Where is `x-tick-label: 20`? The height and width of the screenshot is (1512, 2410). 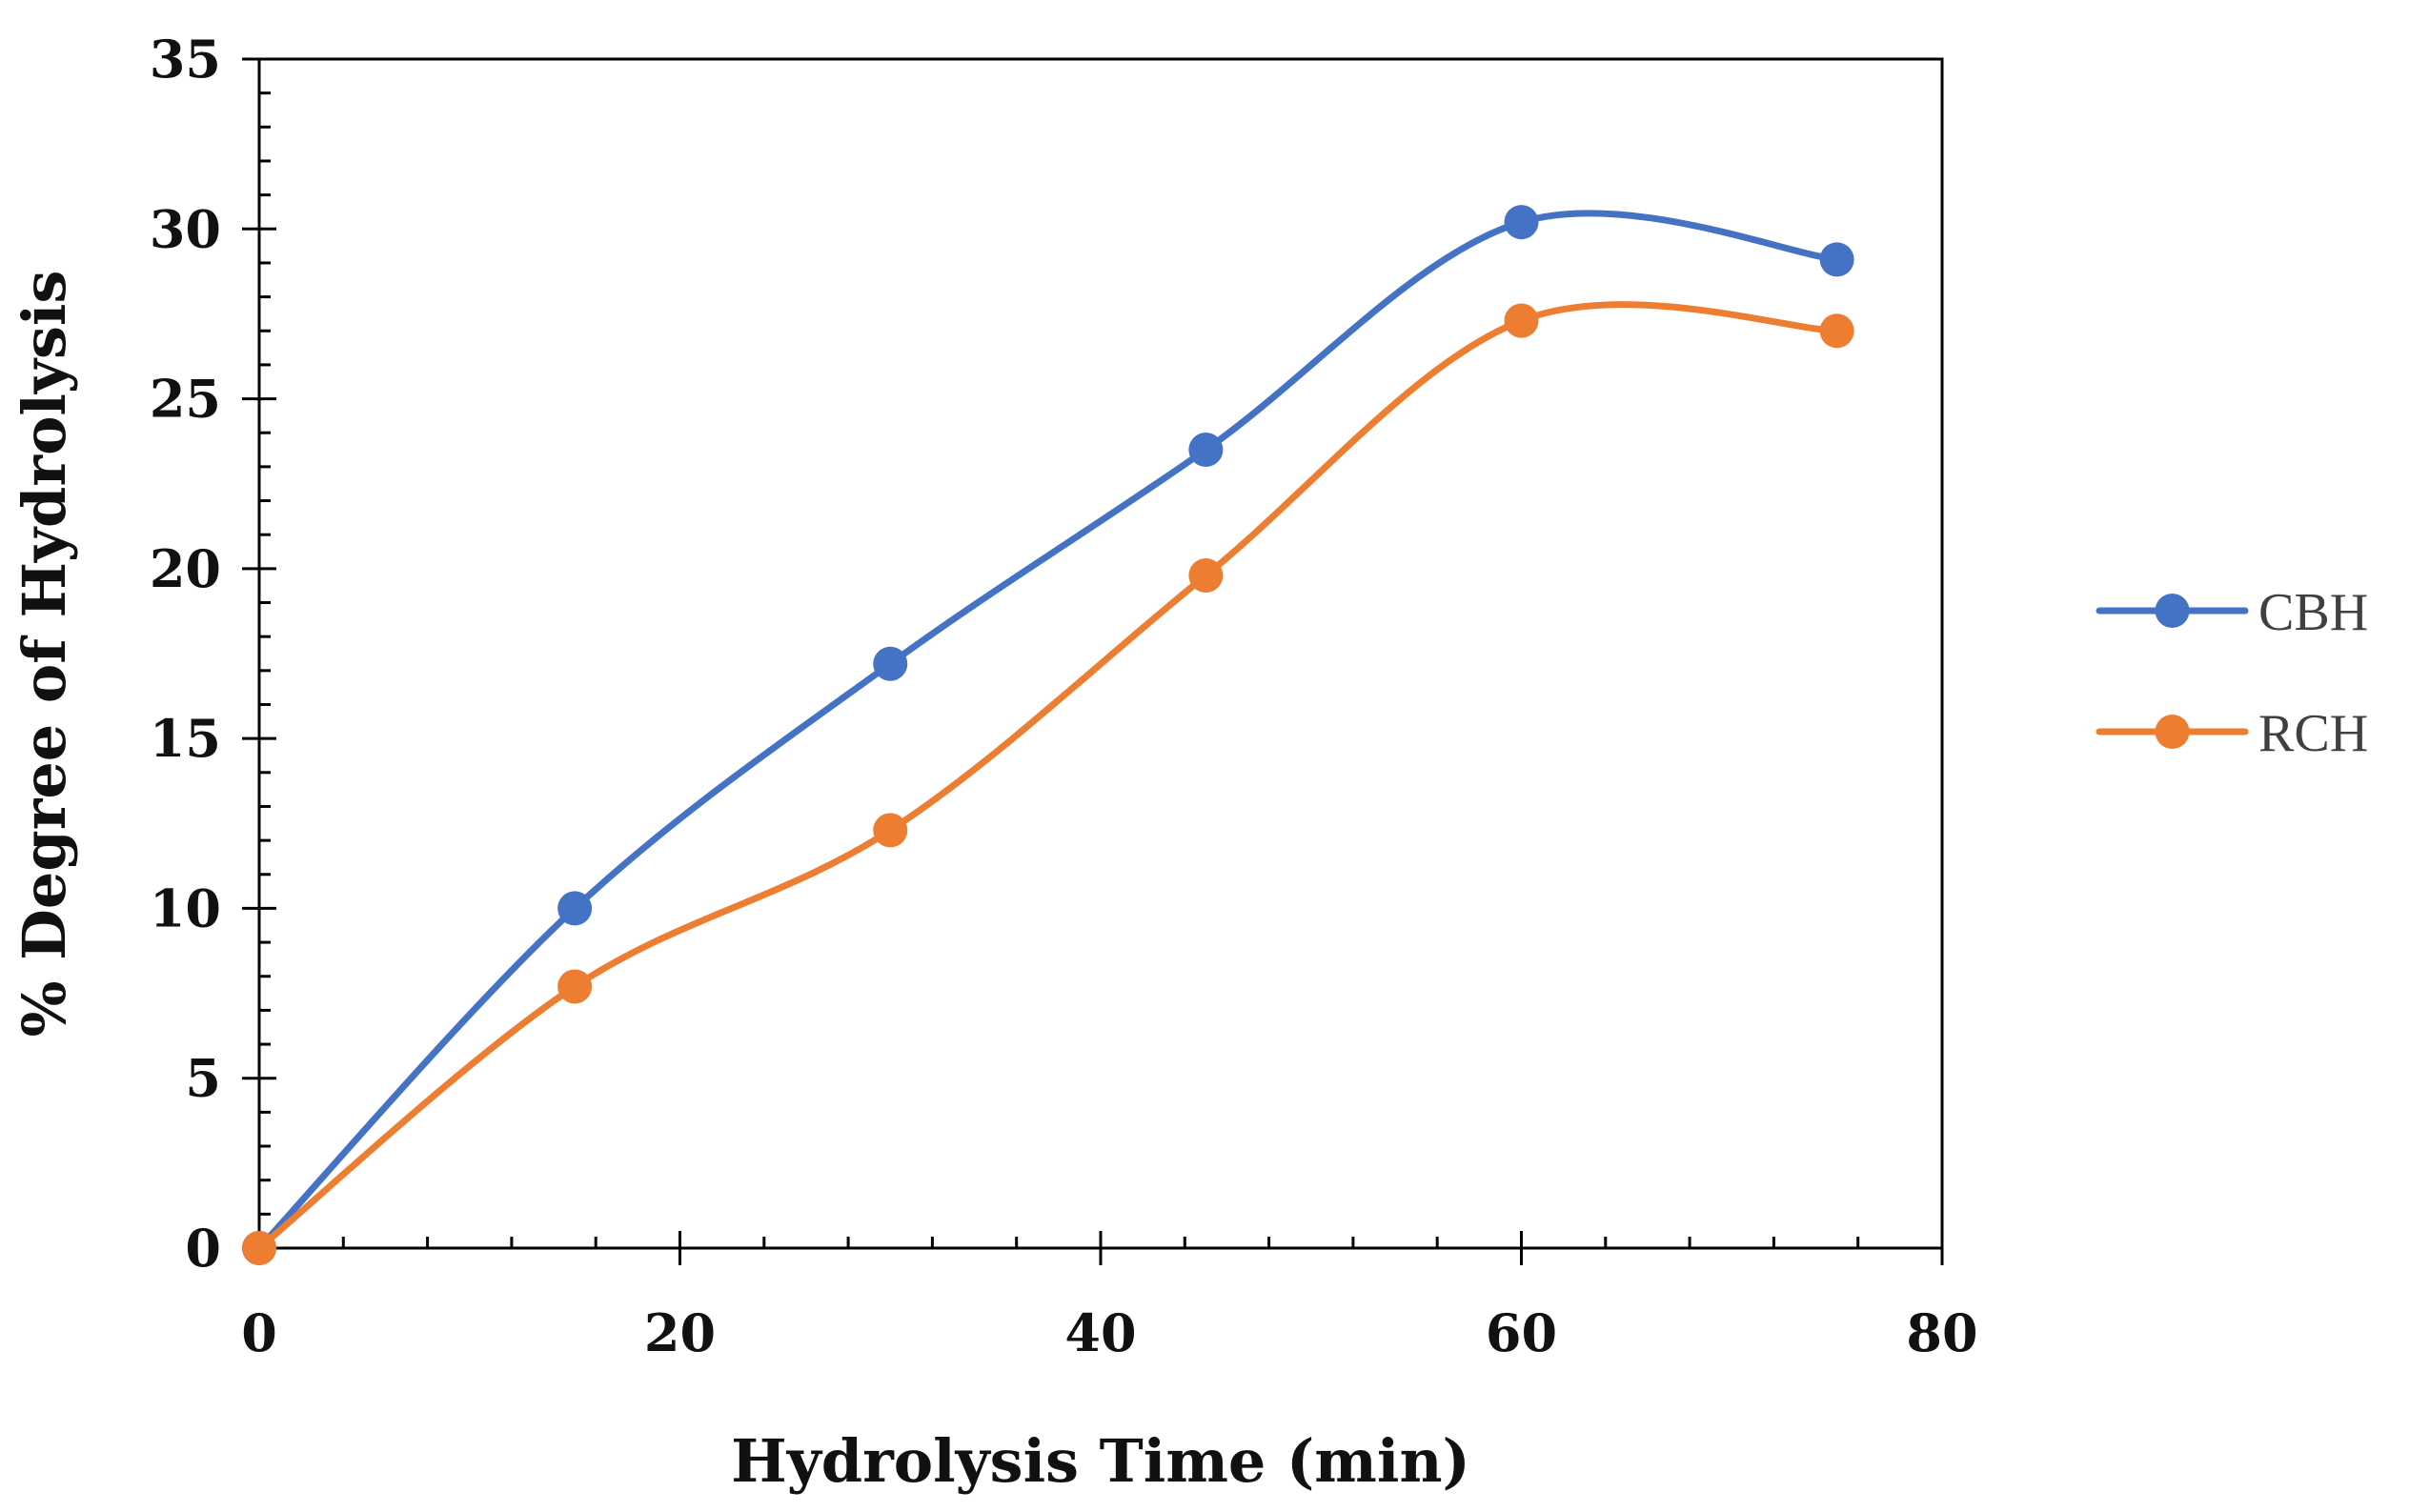
x-tick-label: 20 is located at coordinates (680, 1332).